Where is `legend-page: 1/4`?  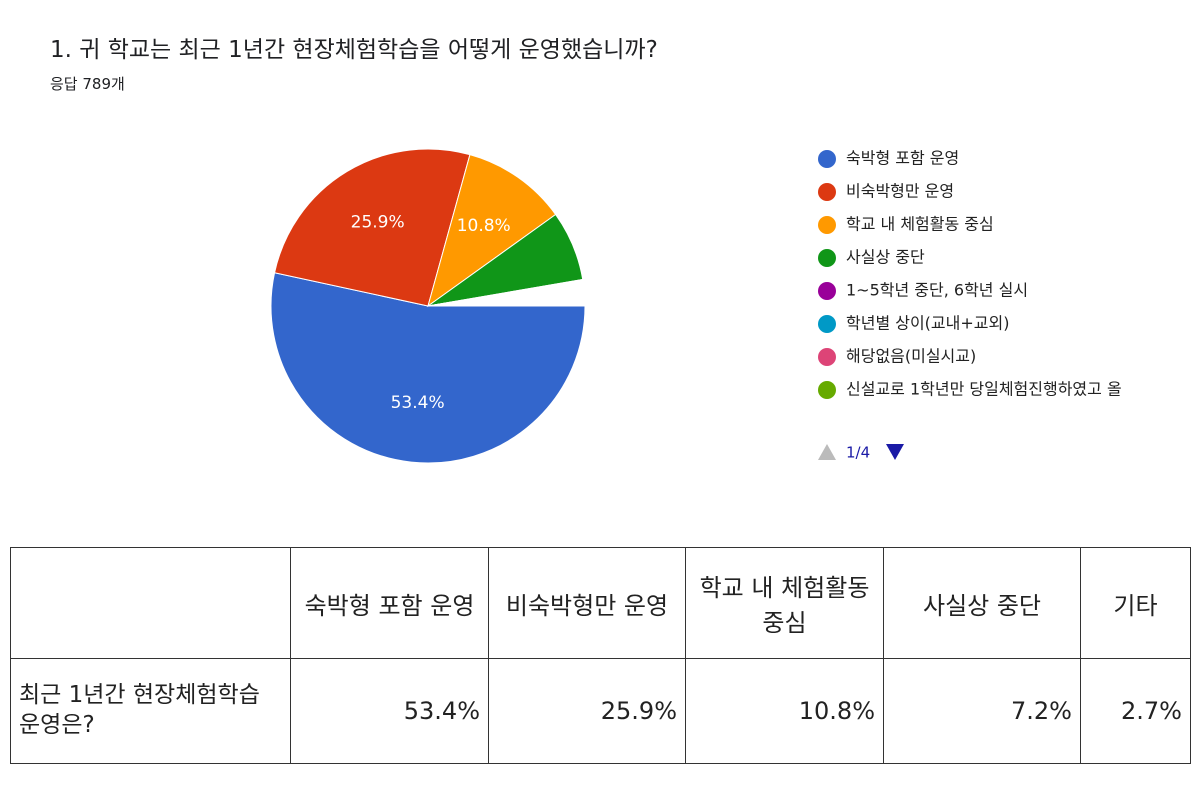
legend-page: 1/4 is located at coordinates (858, 453).